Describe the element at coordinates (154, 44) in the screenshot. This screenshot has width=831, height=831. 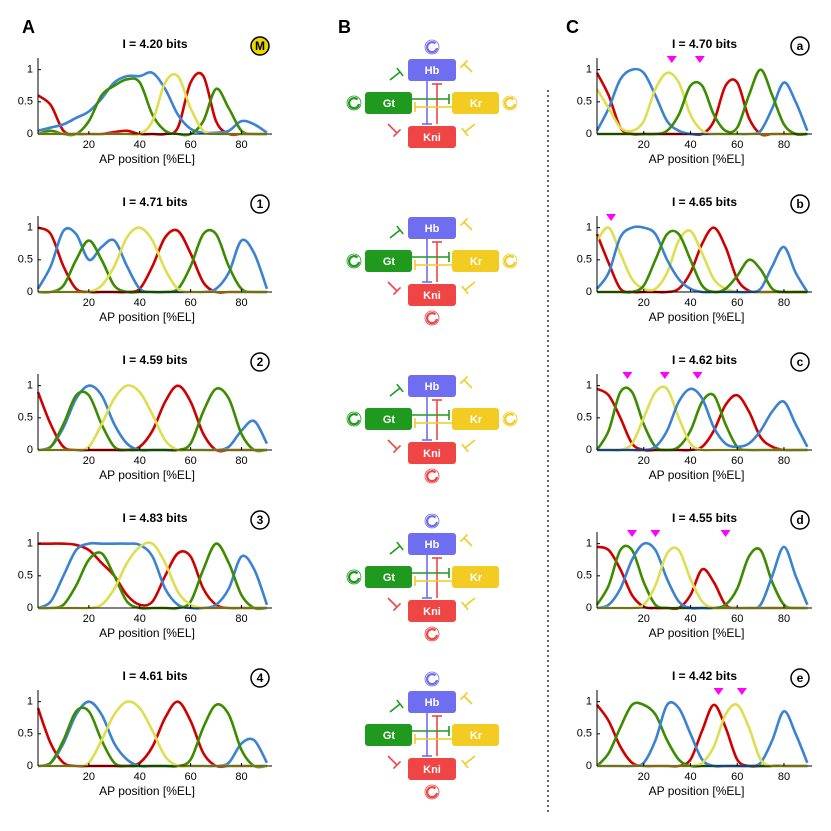
I see `chart-title: I = 4.20 bits` at that location.